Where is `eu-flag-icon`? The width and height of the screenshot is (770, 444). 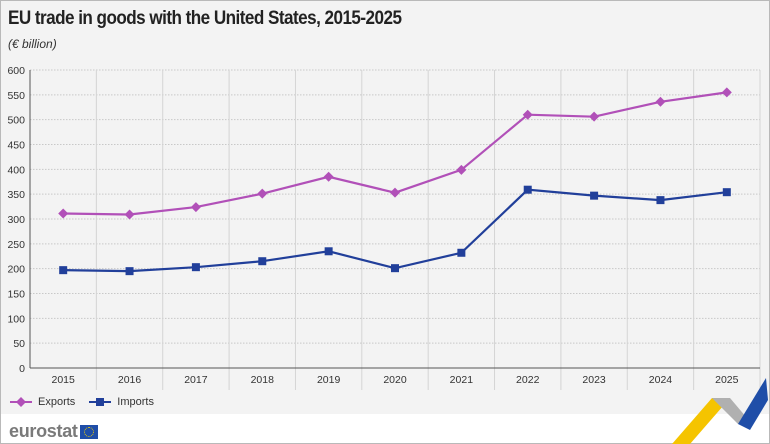
eu-flag-icon is located at coordinates (88, 431).